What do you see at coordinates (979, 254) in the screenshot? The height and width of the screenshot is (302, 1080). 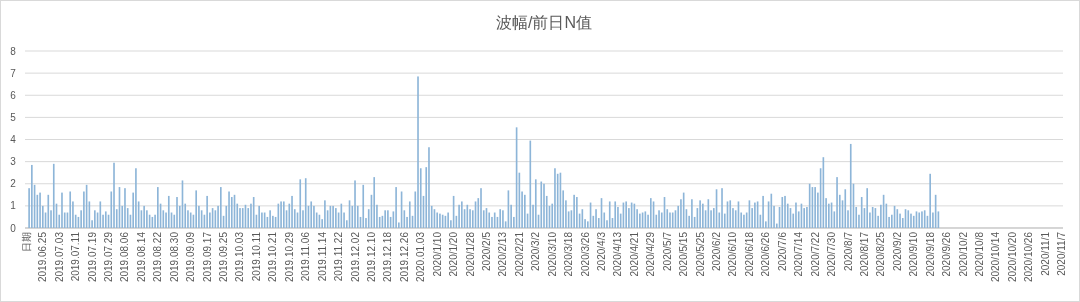 I see `x-tick-label: 2020/10/8` at bounding box center [979, 254].